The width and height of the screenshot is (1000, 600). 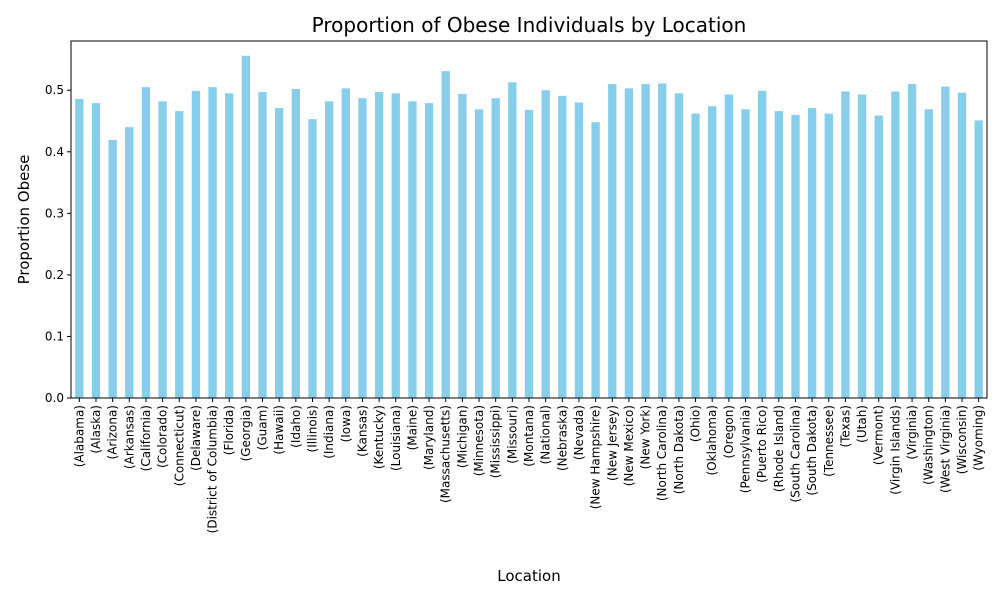 What do you see at coordinates (312, 428) in the screenshot?
I see `x-tick-label: (Illinois)` at bounding box center [312, 428].